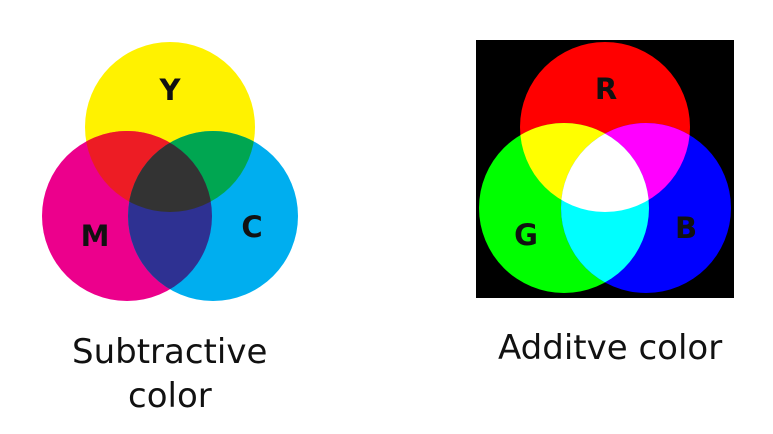  What do you see at coordinates (170, 352) in the screenshot?
I see `subtractive-caption-line1: Subtractive` at bounding box center [170, 352].